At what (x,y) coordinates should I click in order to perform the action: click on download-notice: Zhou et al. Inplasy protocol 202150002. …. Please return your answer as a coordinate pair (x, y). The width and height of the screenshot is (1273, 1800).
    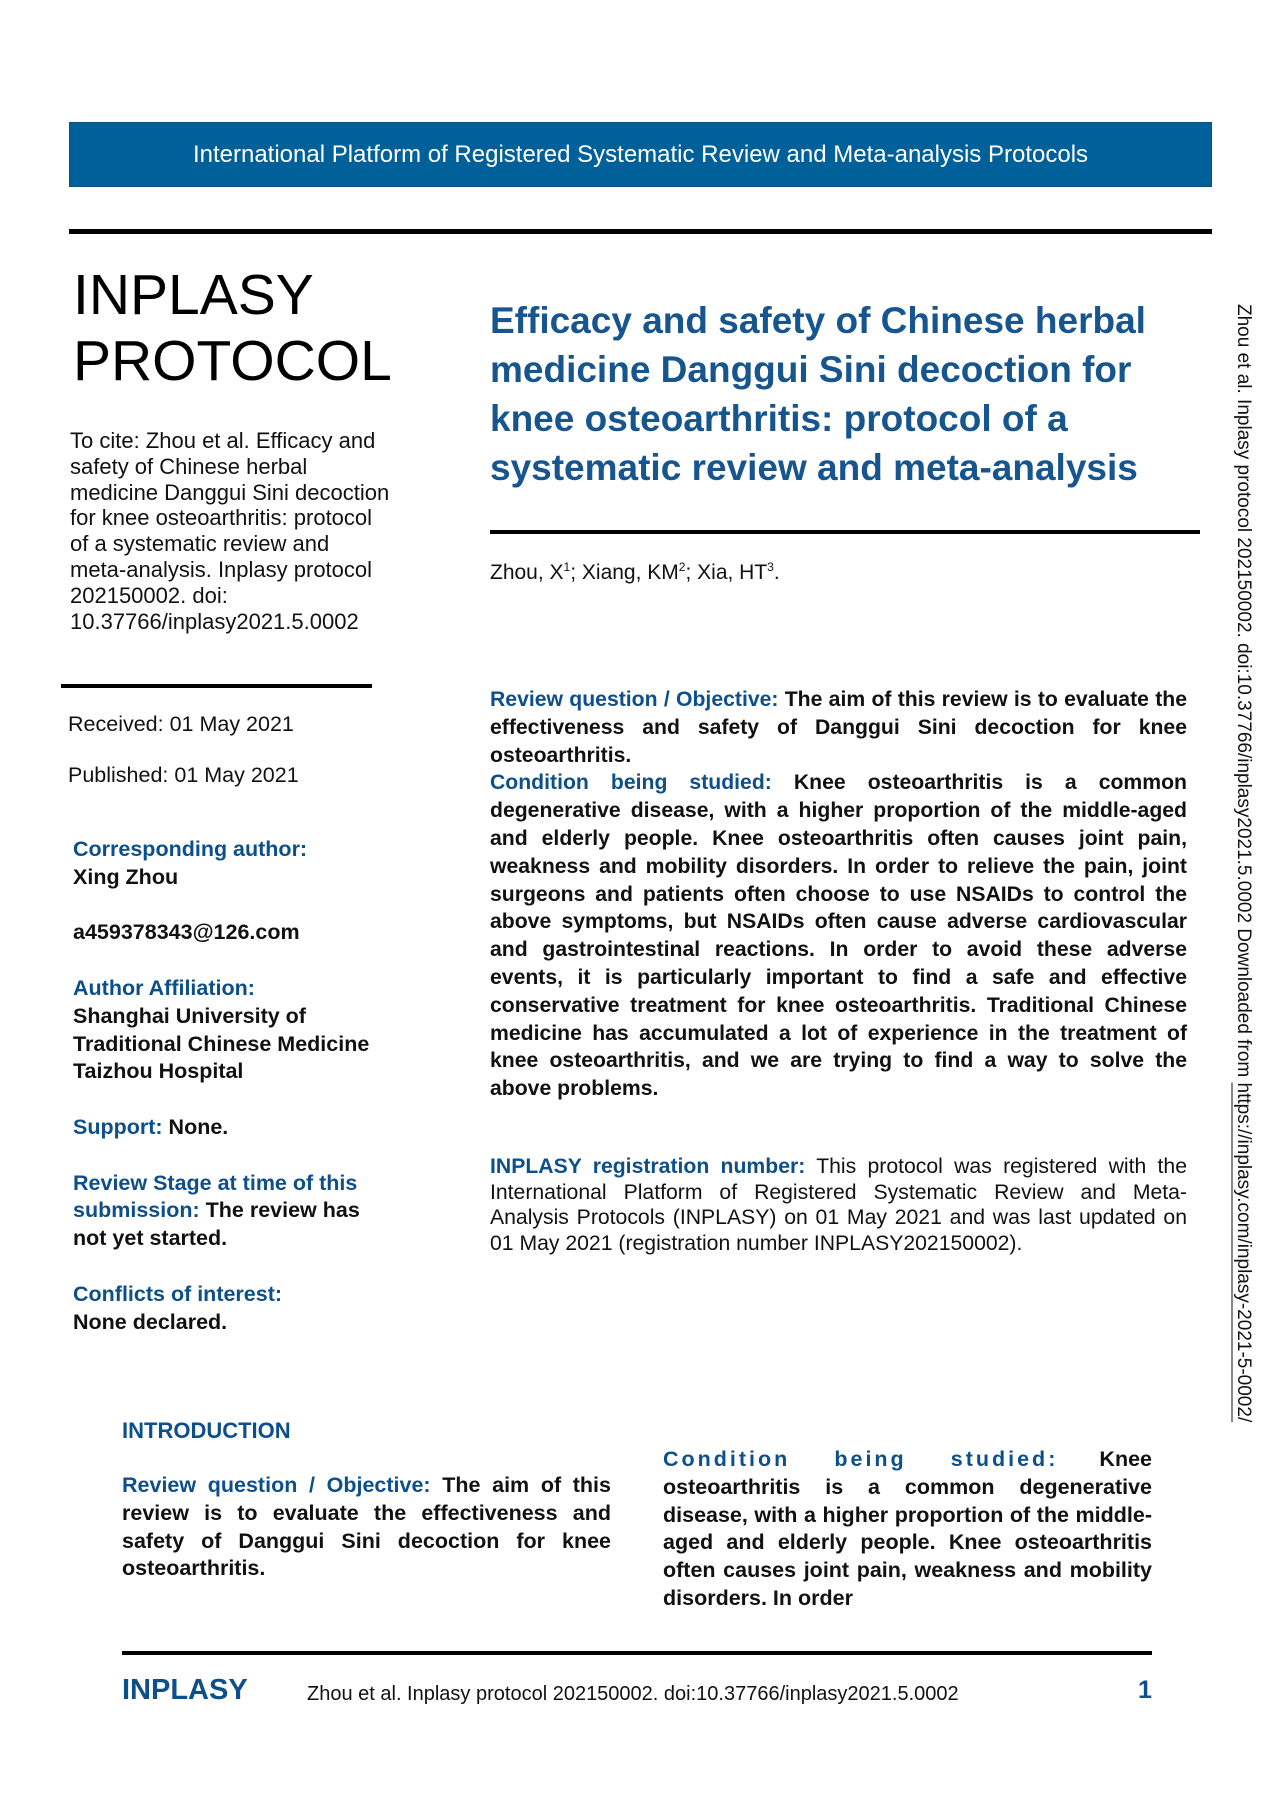
    Looking at the image, I should click on (1243, 863).